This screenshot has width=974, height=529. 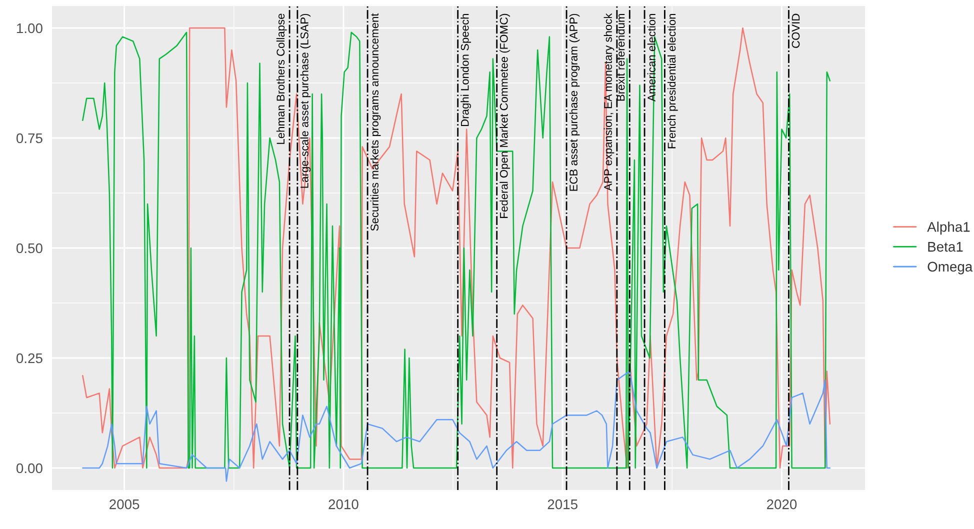 What do you see at coordinates (29, 358) in the screenshot?
I see `y-tick-label: 0.25` at bounding box center [29, 358].